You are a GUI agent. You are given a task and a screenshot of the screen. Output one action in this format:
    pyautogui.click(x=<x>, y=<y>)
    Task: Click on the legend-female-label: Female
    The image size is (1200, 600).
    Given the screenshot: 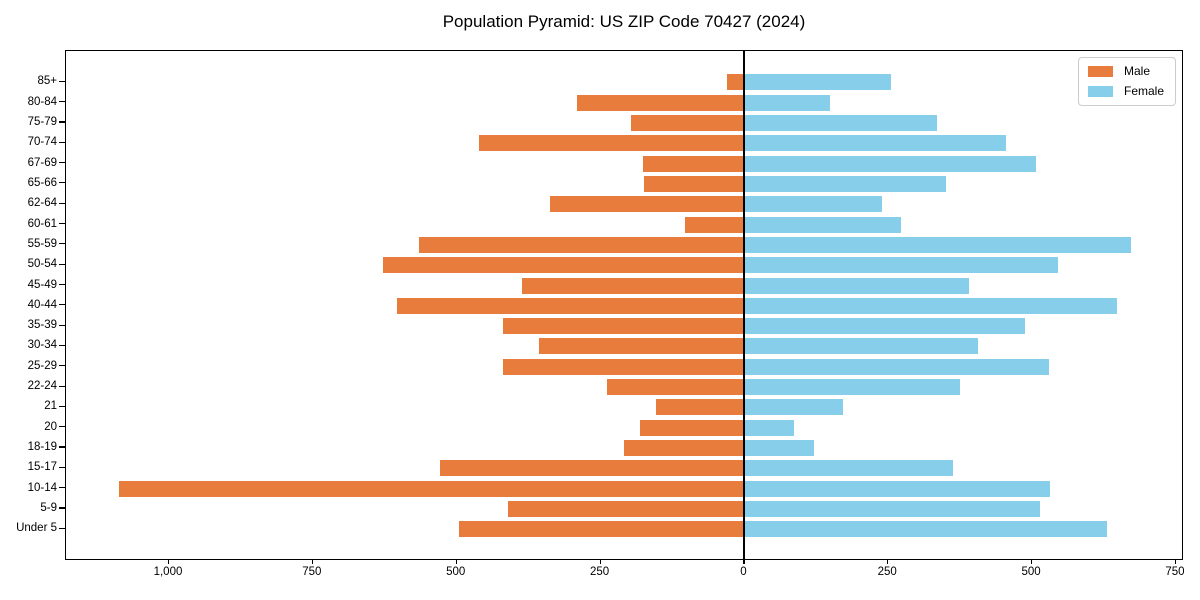 What is the action you would take?
    pyautogui.click(x=1143, y=91)
    